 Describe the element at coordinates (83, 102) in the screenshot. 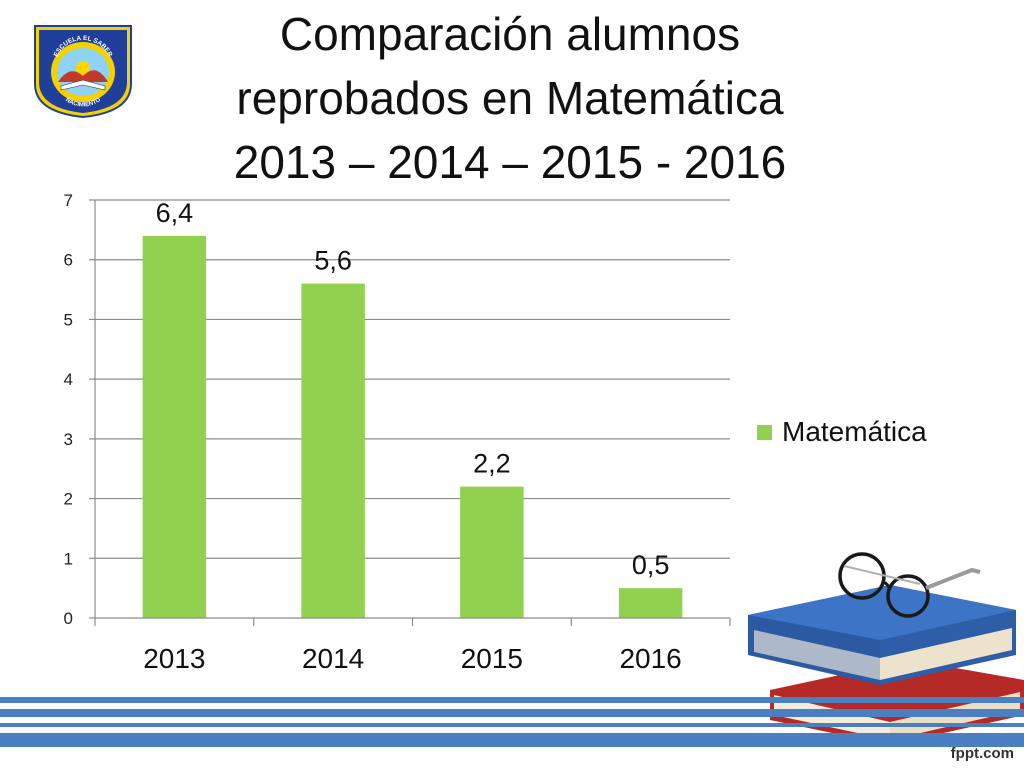

I see `svg-text: NACIMIENTO` at that location.